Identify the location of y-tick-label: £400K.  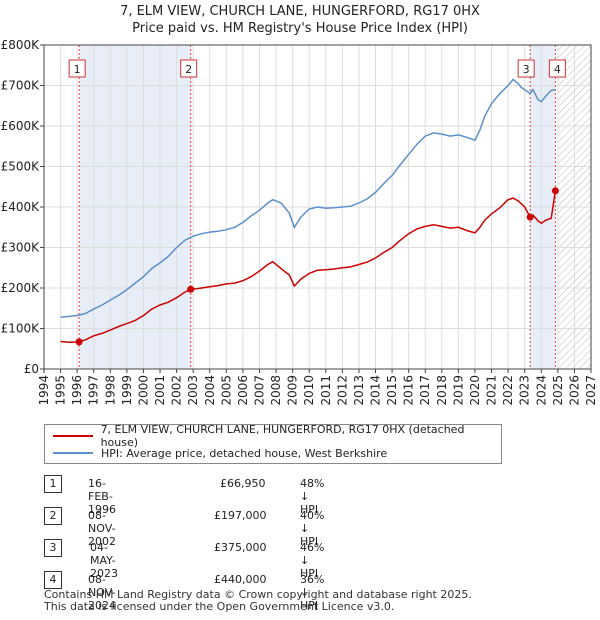
(21, 207).